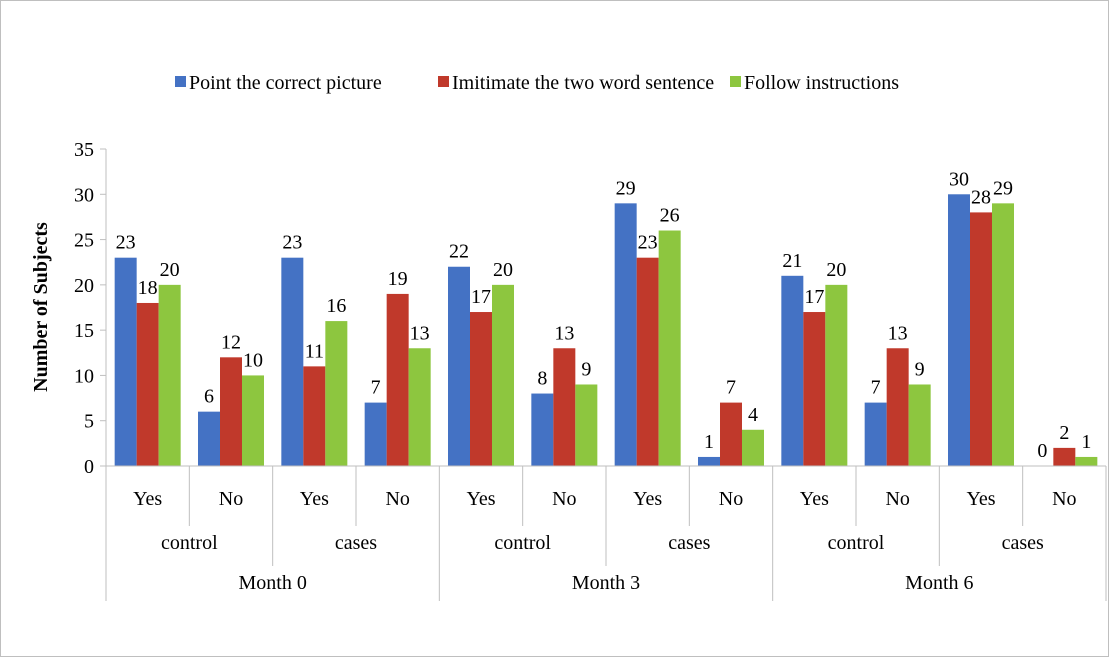 This screenshot has height=659, width=1110. Describe the element at coordinates (231, 342) in the screenshot. I see `data-label: 12` at that location.